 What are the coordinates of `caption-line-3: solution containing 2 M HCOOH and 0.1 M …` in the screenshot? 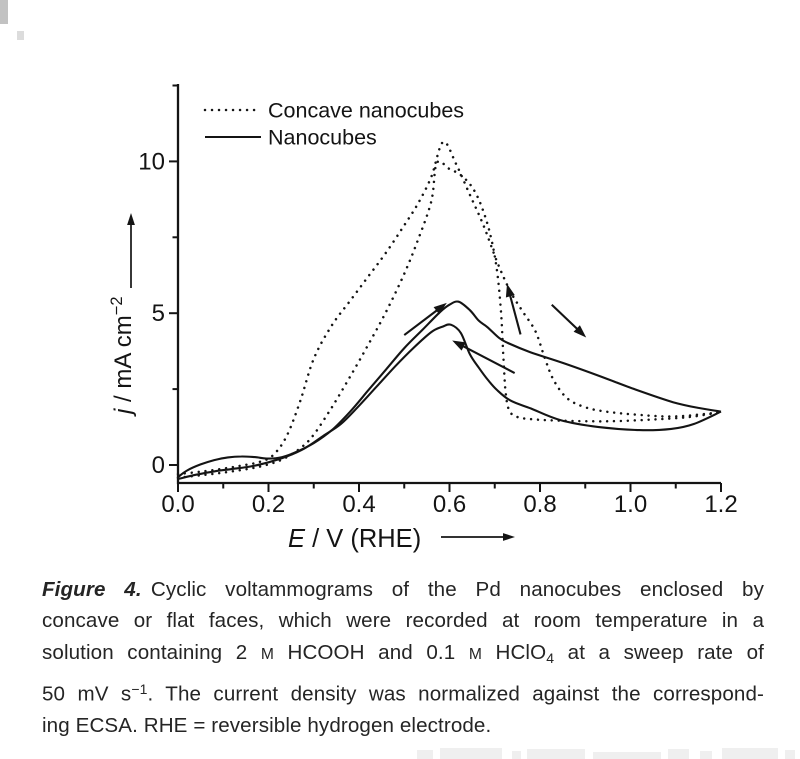 It's located at (403, 655).